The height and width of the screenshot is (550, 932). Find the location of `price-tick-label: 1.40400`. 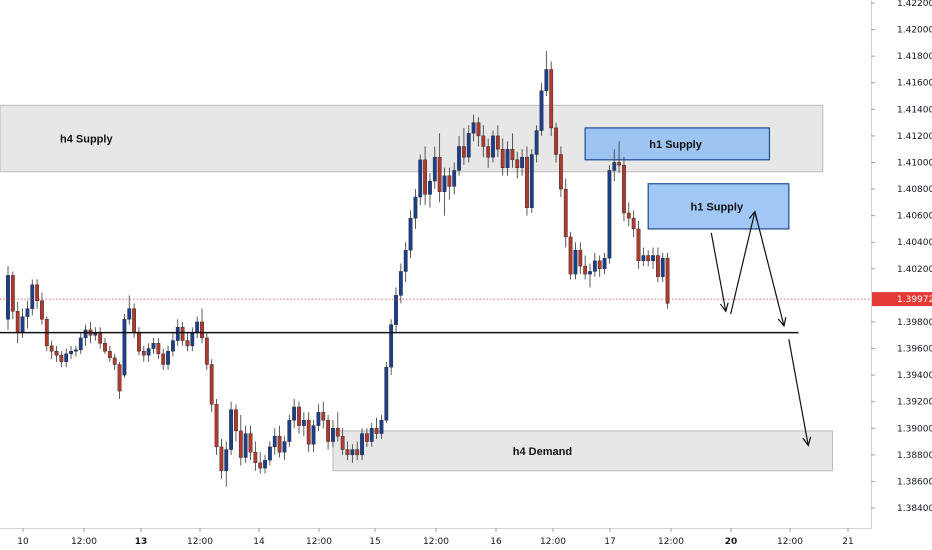

price-tick-label: 1.40400 is located at coordinates (914, 243).